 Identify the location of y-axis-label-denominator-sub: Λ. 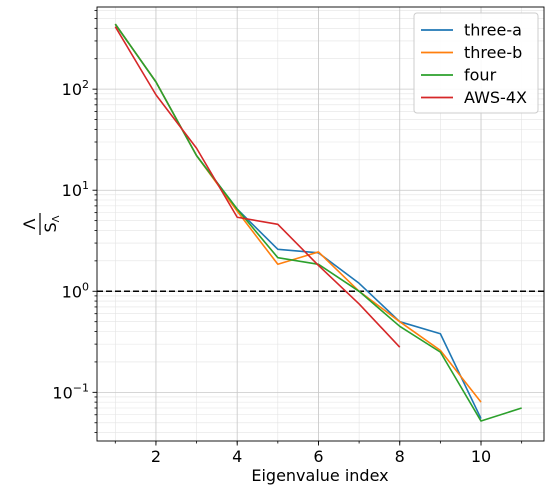
(56, 218).